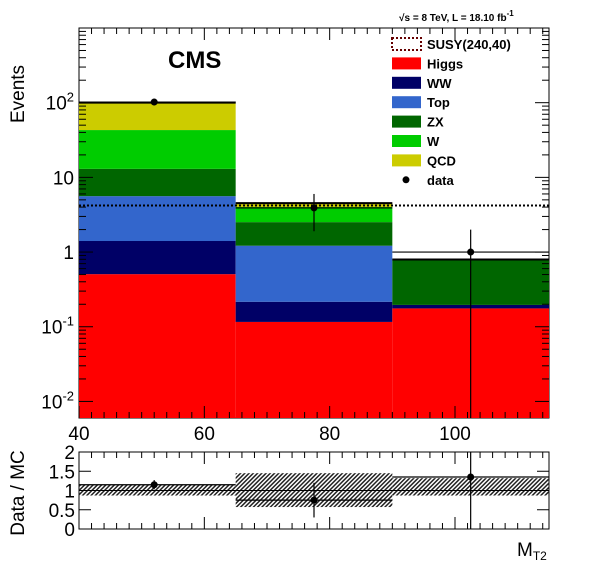 Image resolution: width=596 pixels, height=572 pixels. I want to click on legend-marker-data, so click(406, 180).